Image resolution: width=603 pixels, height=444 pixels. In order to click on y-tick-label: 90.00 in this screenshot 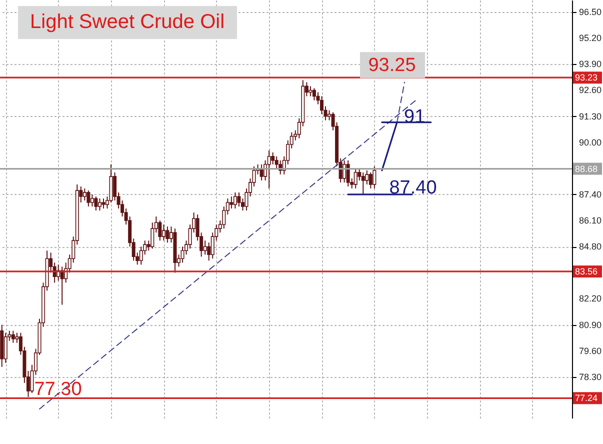, I will do `click(590, 142)`.